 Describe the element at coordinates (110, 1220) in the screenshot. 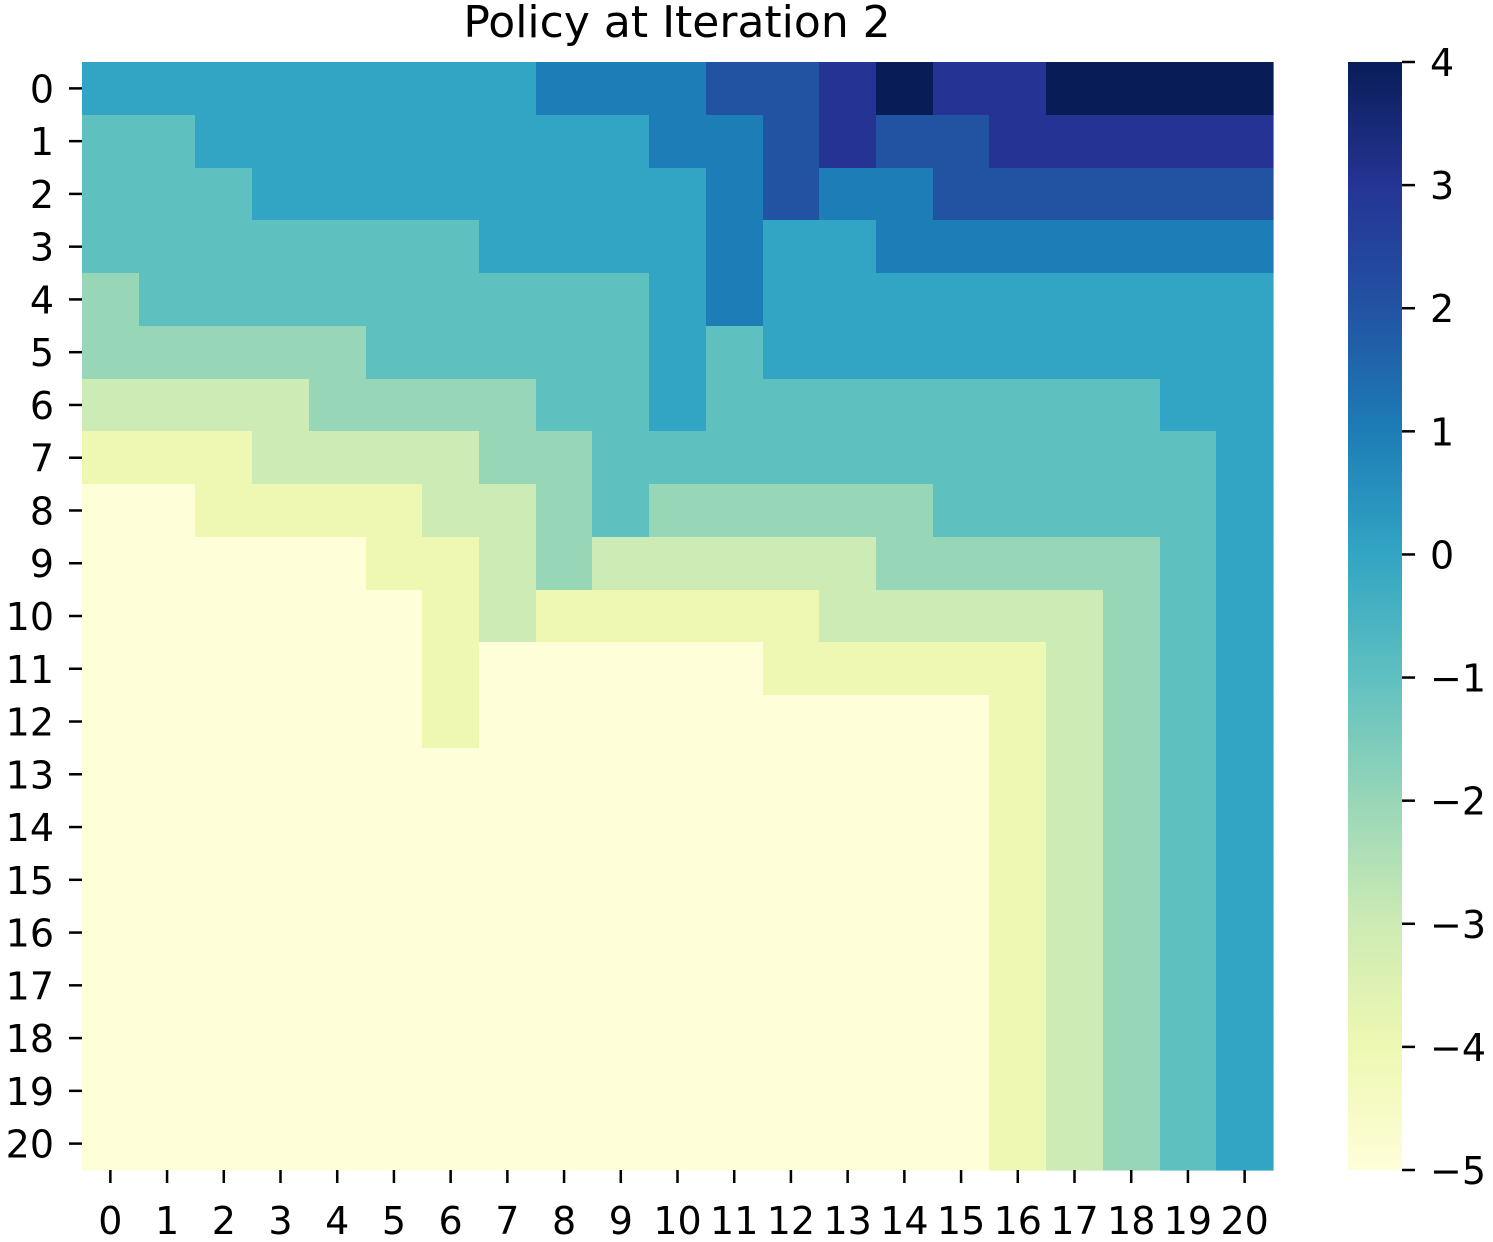

I see `x-tick-label: 0` at that location.